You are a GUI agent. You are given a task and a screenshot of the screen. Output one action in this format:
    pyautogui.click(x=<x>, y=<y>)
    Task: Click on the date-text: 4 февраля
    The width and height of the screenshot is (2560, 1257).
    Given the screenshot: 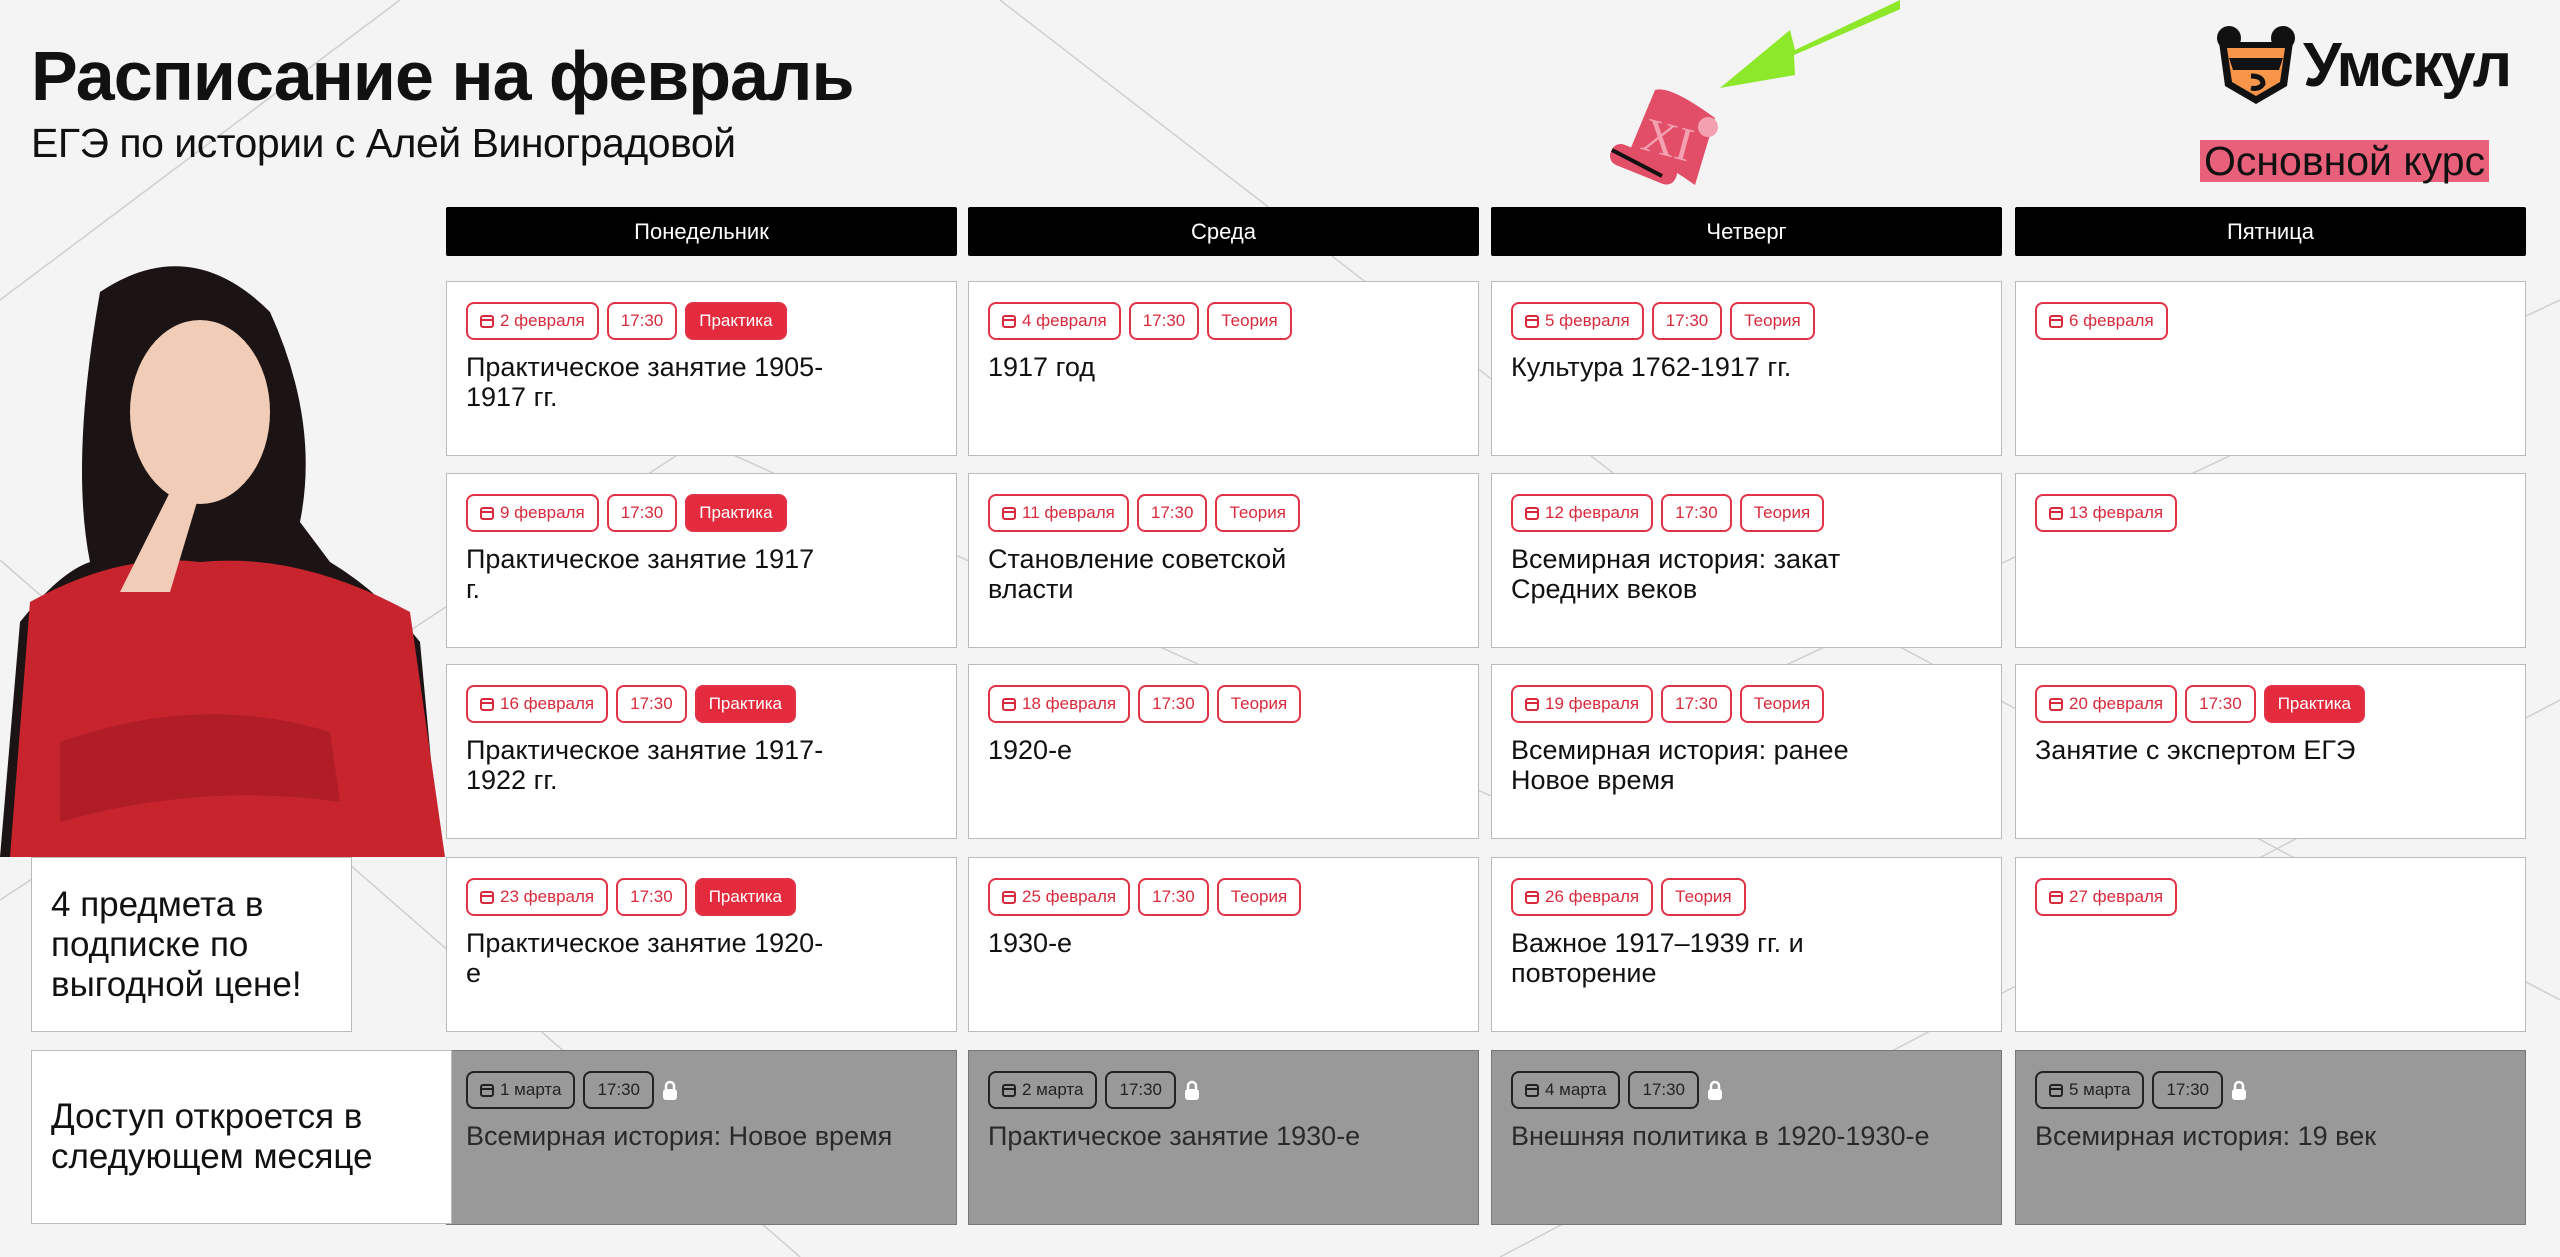 What is the action you would take?
    pyautogui.click(x=1064, y=320)
    